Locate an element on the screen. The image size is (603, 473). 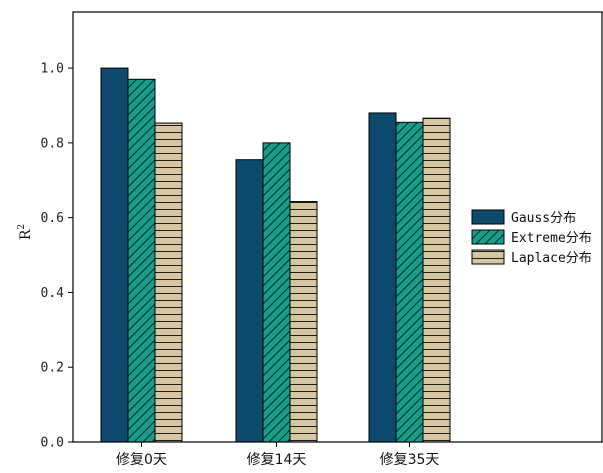
legend-label-2: Extreme分布 is located at coordinates (551, 238).